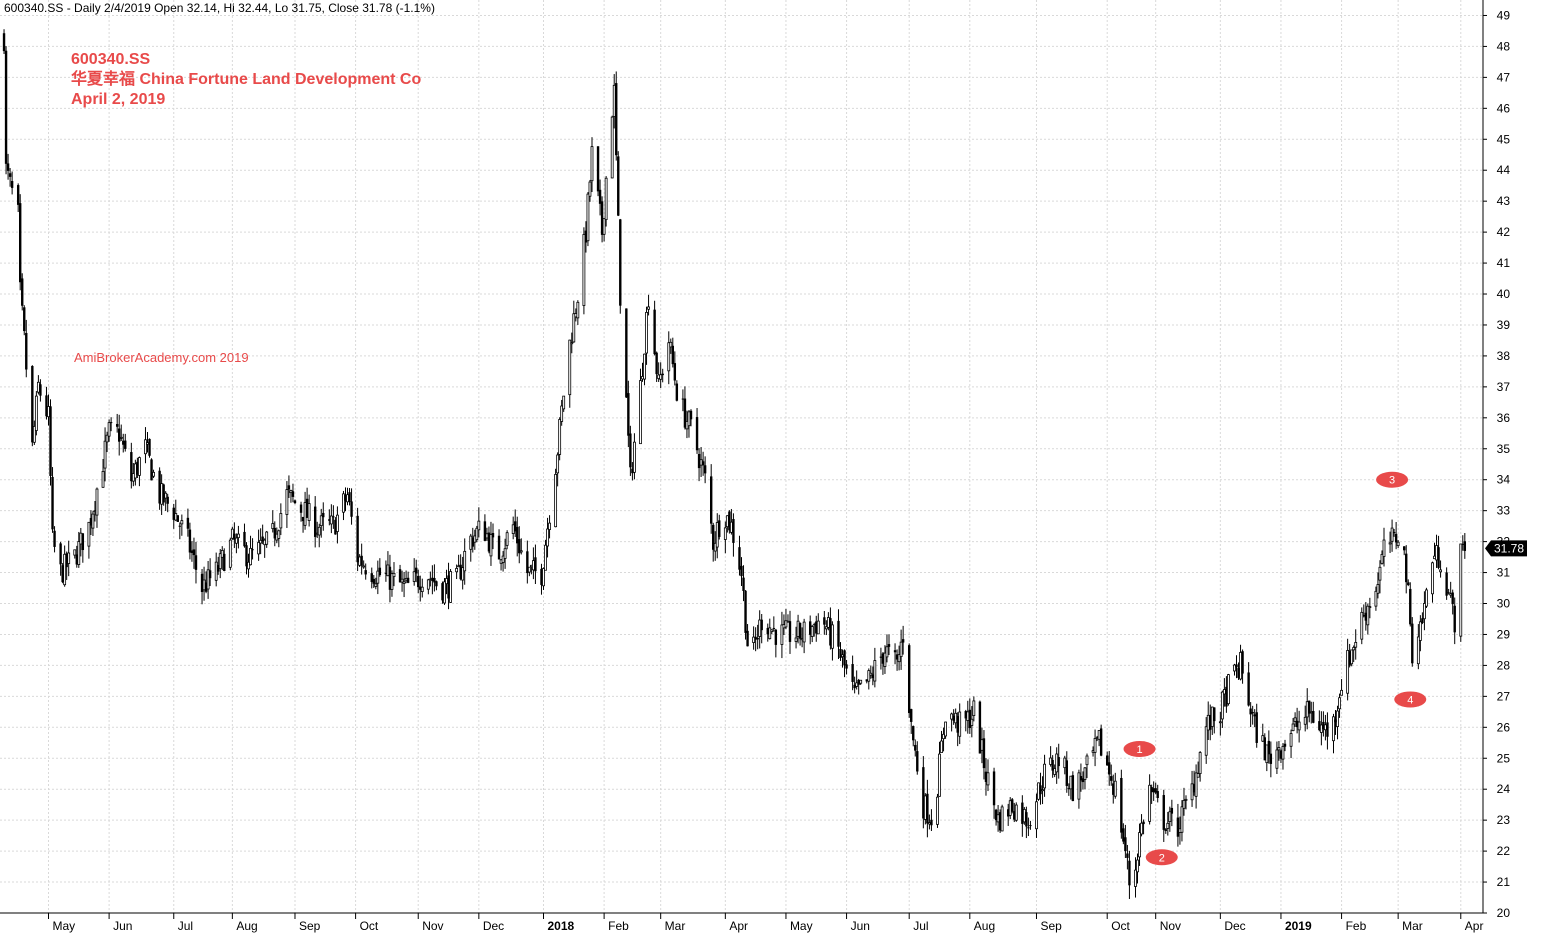 The height and width of the screenshot is (939, 1544). Describe the element at coordinates (560, 926) in the screenshot. I see `x-tick-label: 2018` at that location.